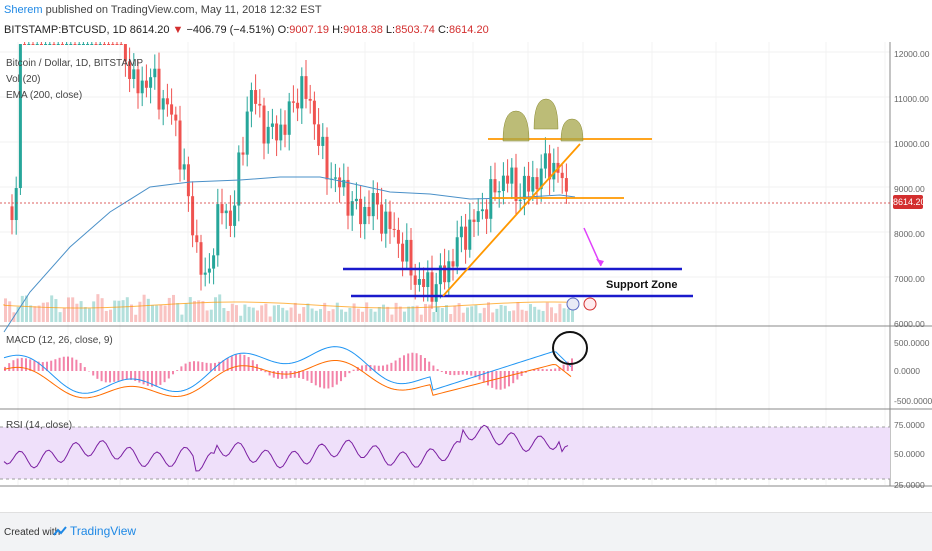 The height and width of the screenshot is (551, 932). Describe the element at coordinates (912, 343) in the screenshot. I see `macd-axis-label: 500.0000` at that location.